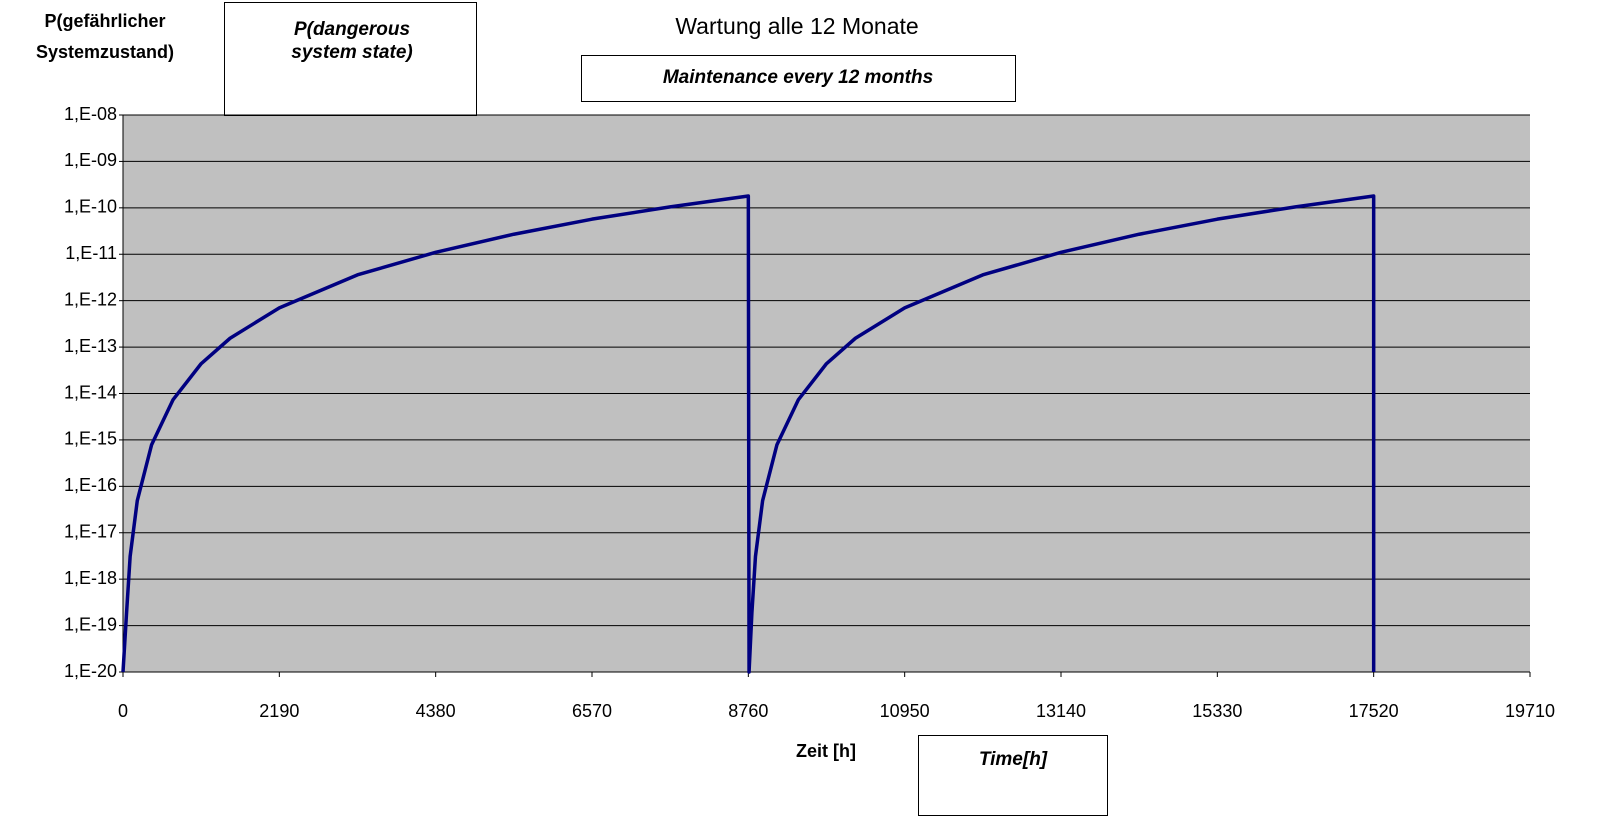  Describe the element at coordinates (1217, 711) in the screenshot. I see `x-tick-label: 15330` at that location.